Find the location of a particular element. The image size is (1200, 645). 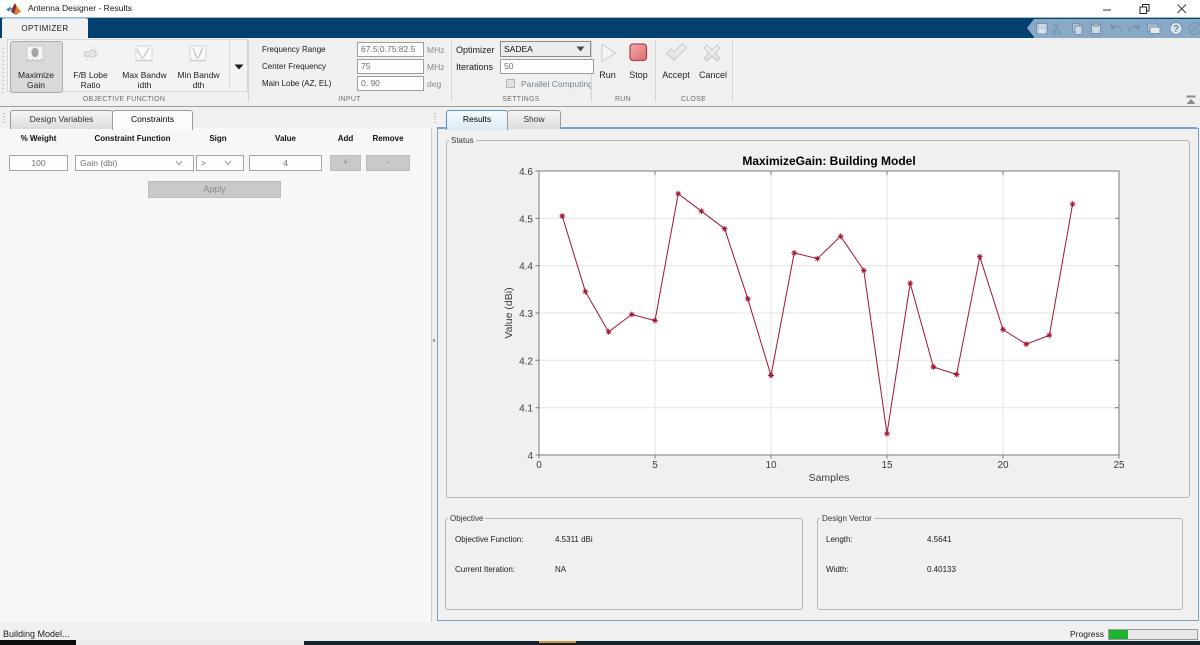

svg-text: 0 is located at coordinates (539, 465).